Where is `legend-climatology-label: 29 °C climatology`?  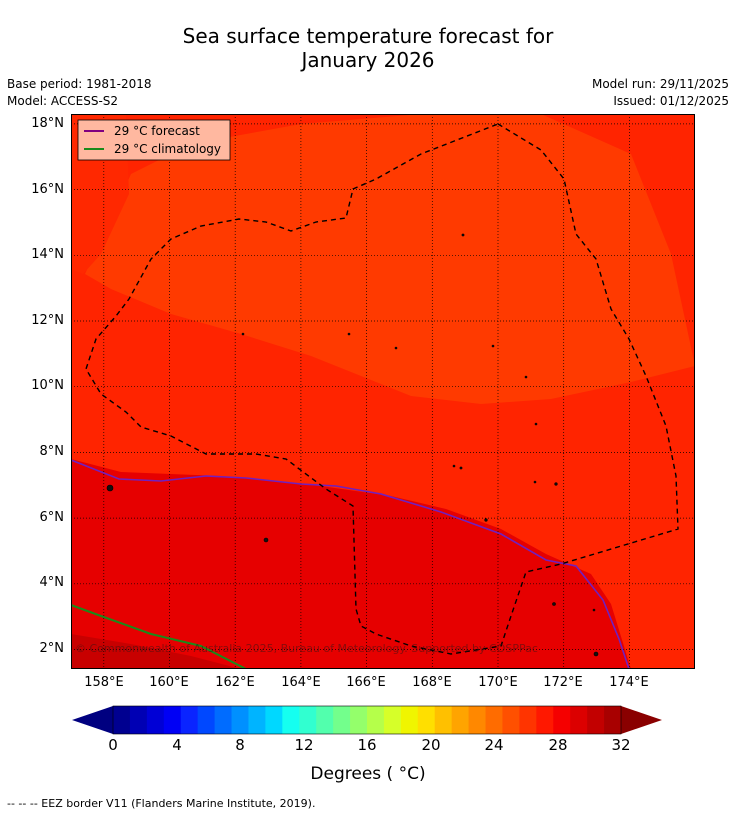 legend-climatology-label: 29 °C climatology is located at coordinates (167, 149).